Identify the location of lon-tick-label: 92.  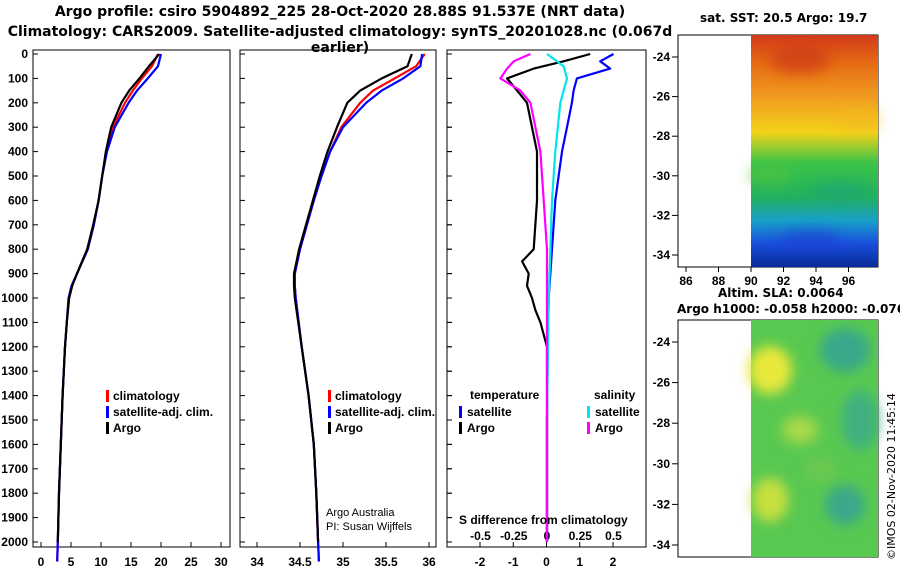
(784, 281).